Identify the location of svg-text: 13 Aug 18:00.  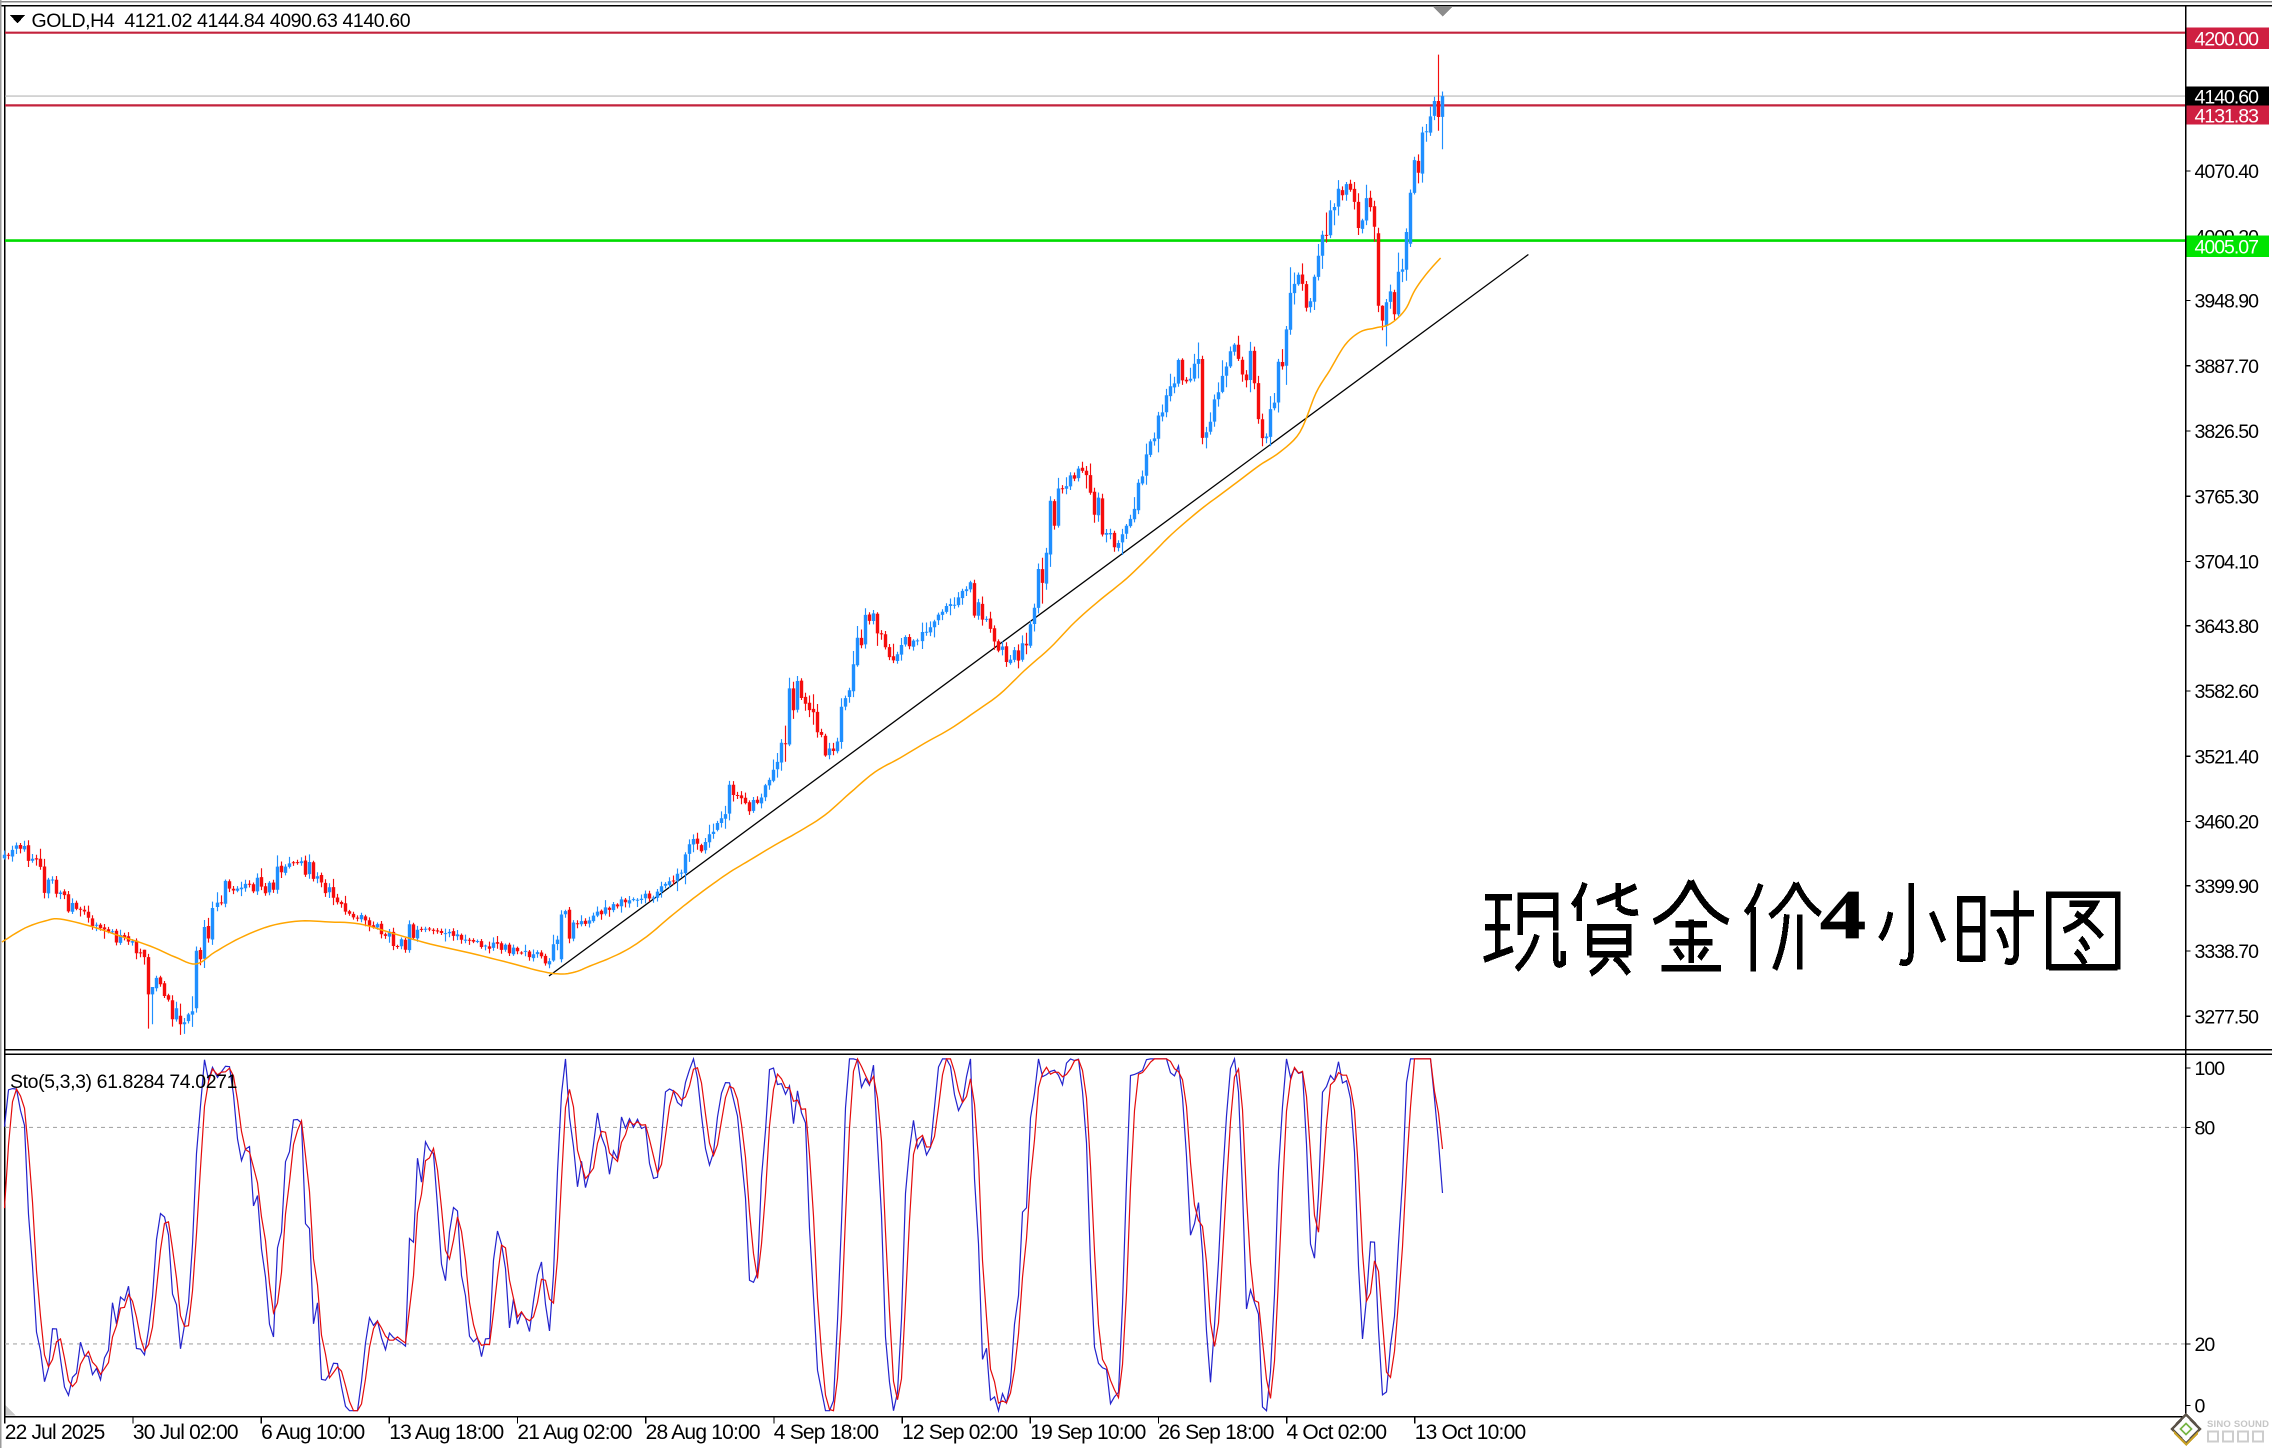
(446, 1432).